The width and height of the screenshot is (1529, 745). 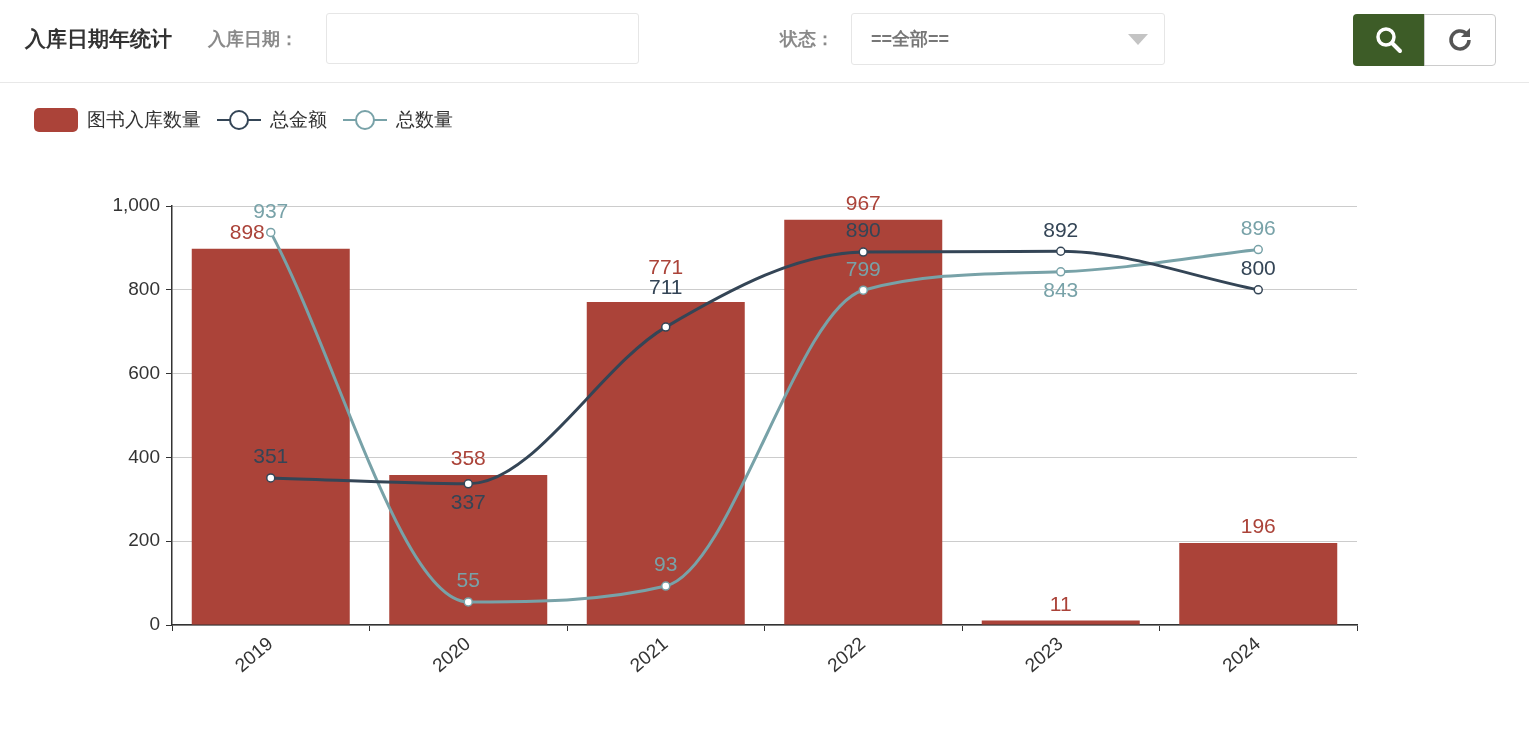 What do you see at coordinates (144, 540) in the screenshot?
I see `y-tick-label: 200` at bounding box center [144, 540].